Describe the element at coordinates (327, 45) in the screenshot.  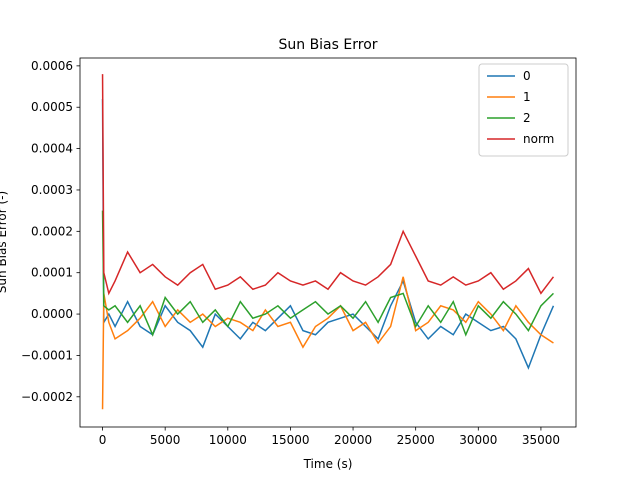
I see `chart-title: Sun Bias Error` at that location.